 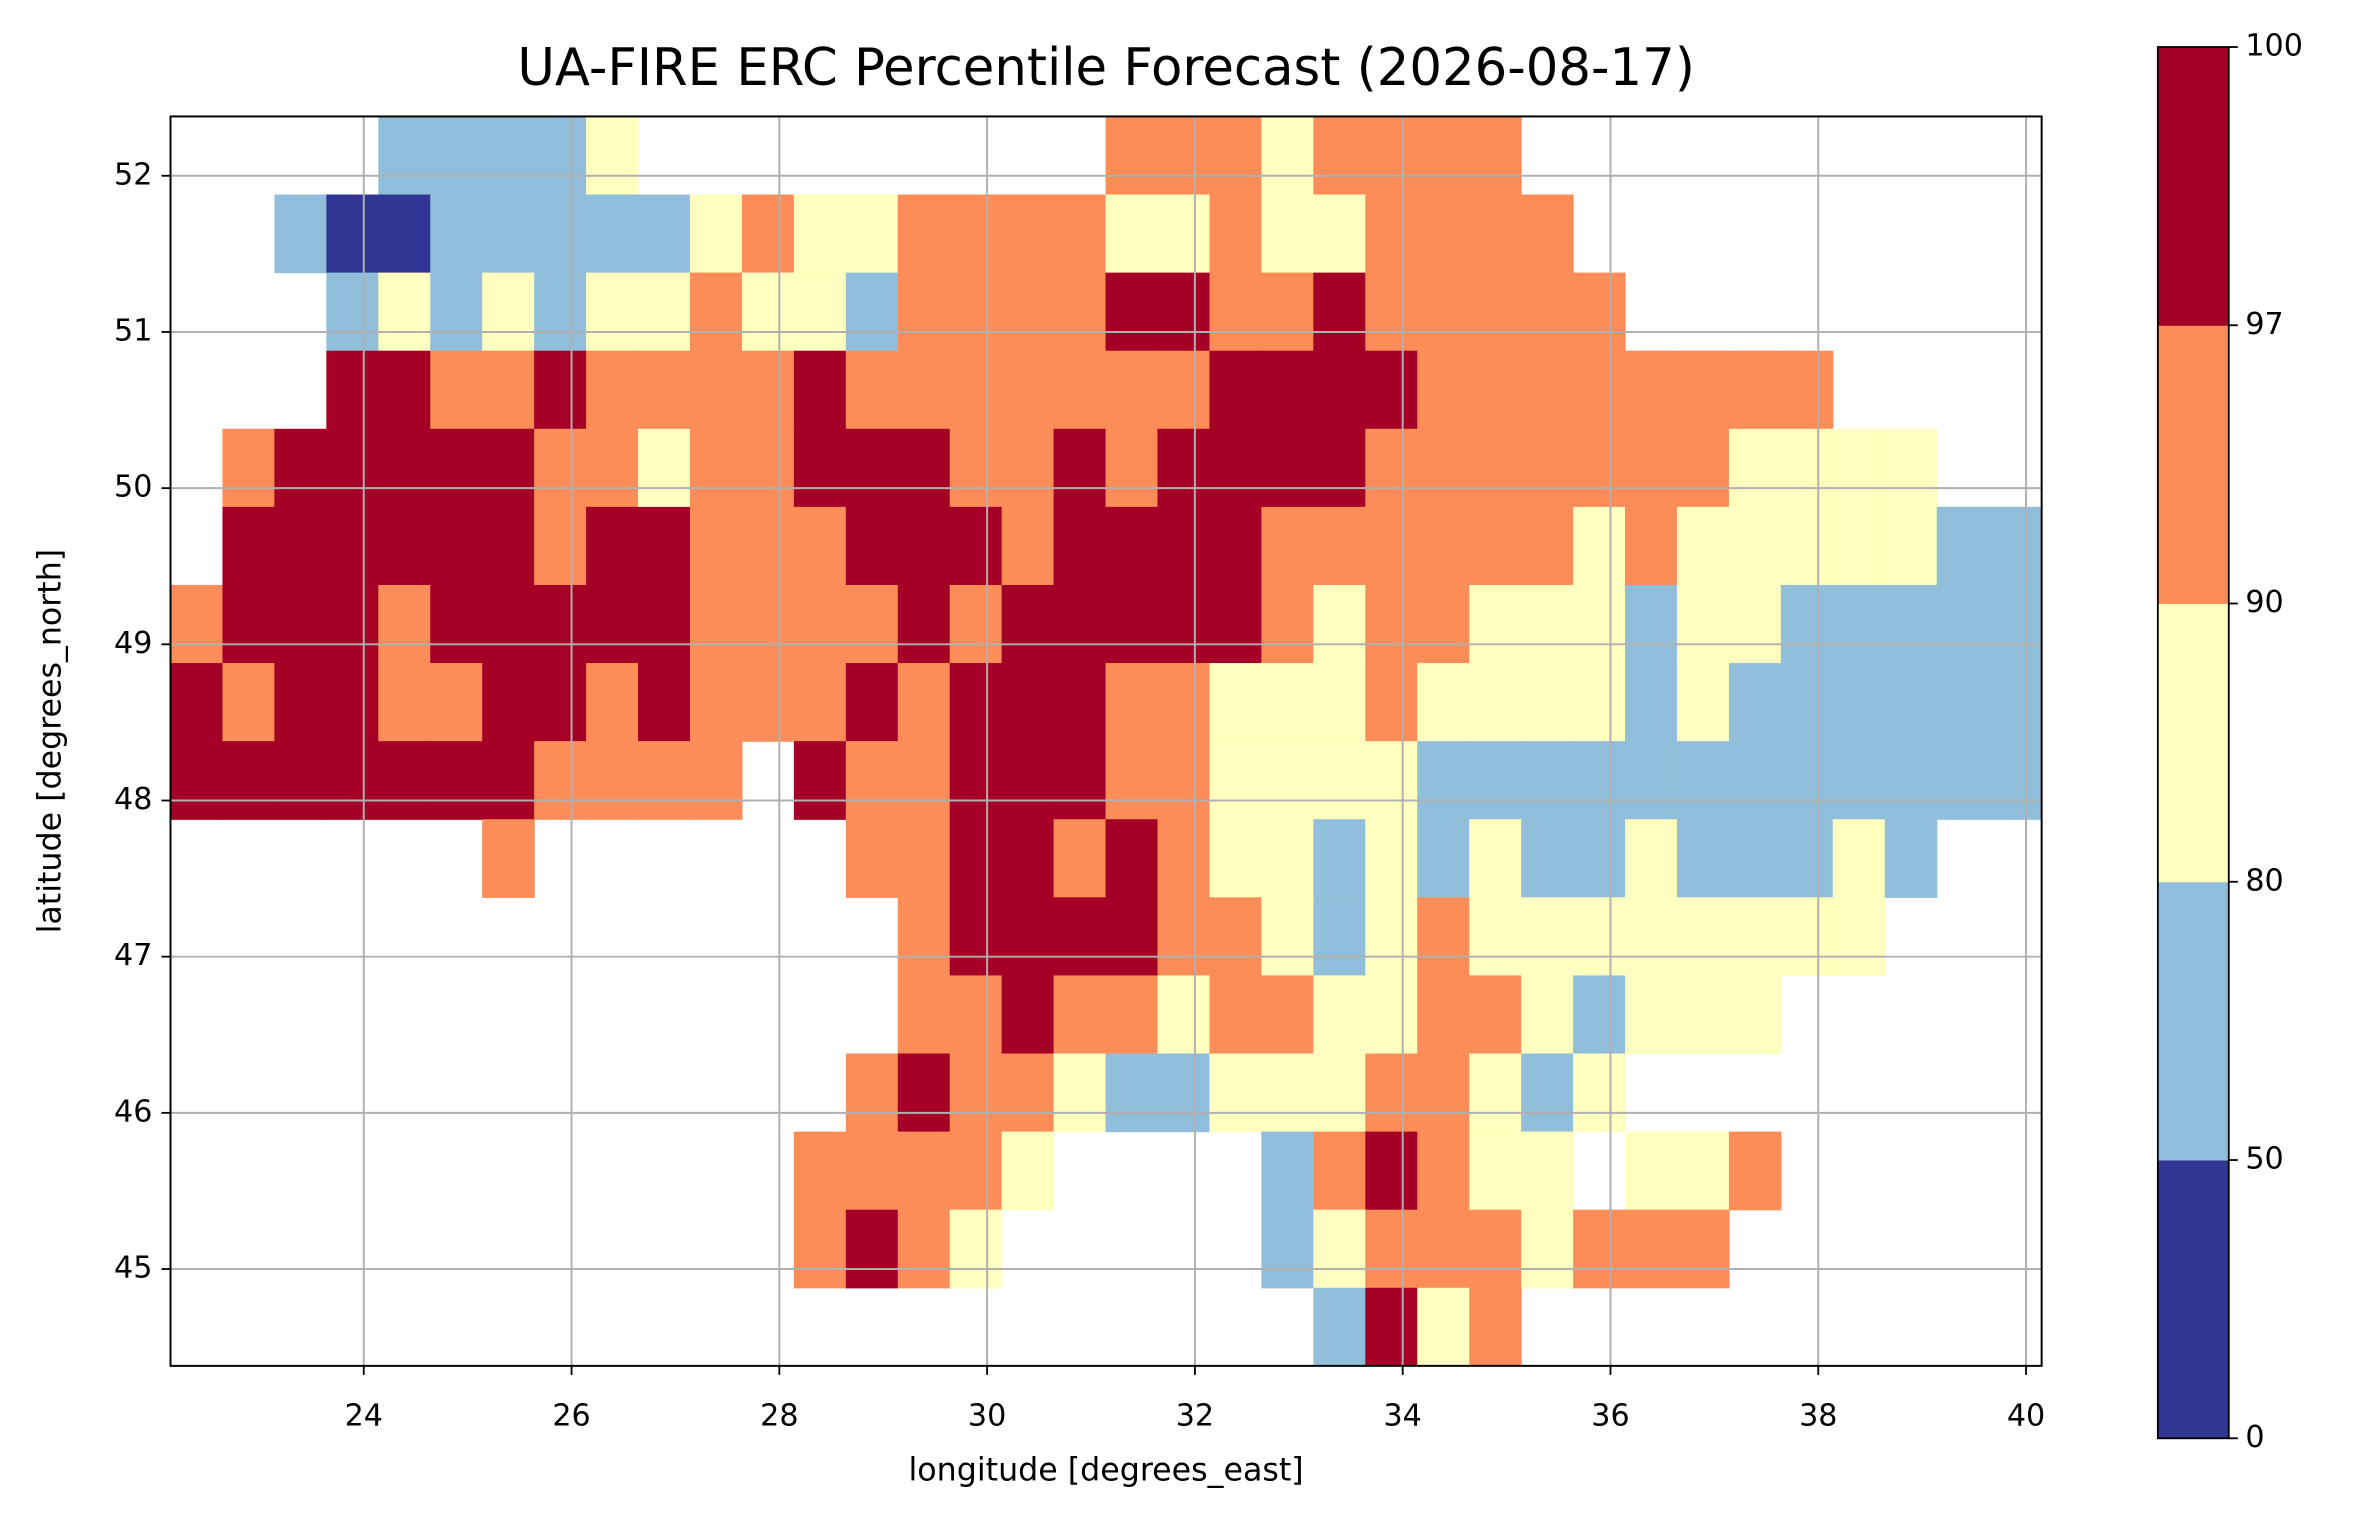 I want to click on y-axis-label: latitude [degrees_north], so click(x=50, y=741).